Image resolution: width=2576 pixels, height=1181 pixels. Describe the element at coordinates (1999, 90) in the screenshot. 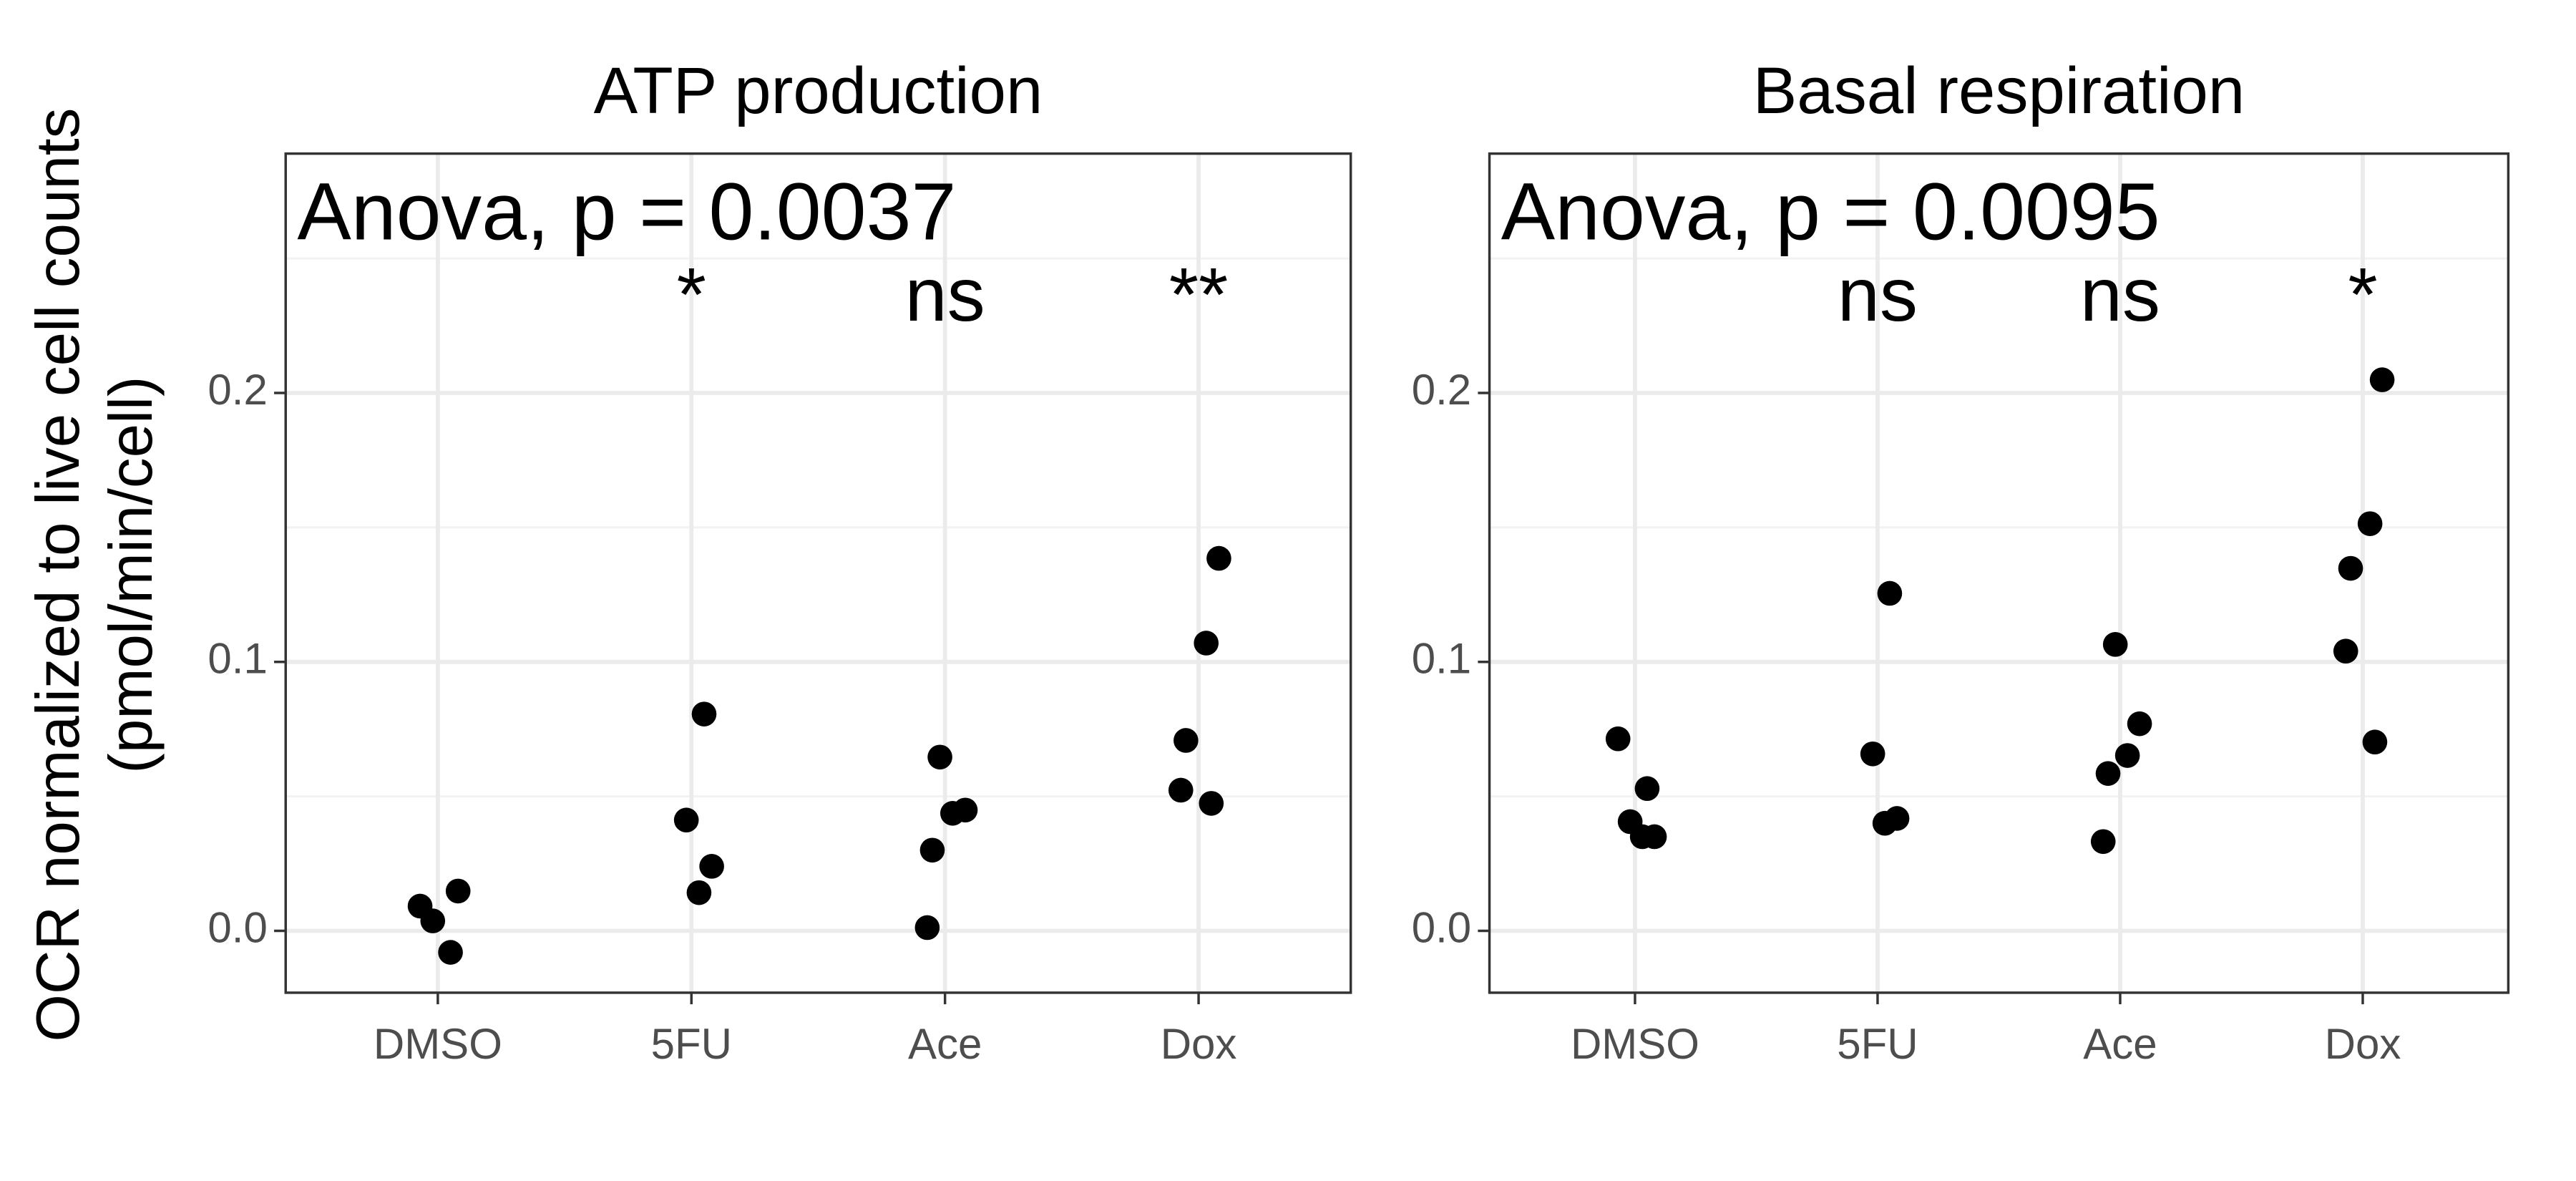

I see `panel-title: Basal respiration` at that location.